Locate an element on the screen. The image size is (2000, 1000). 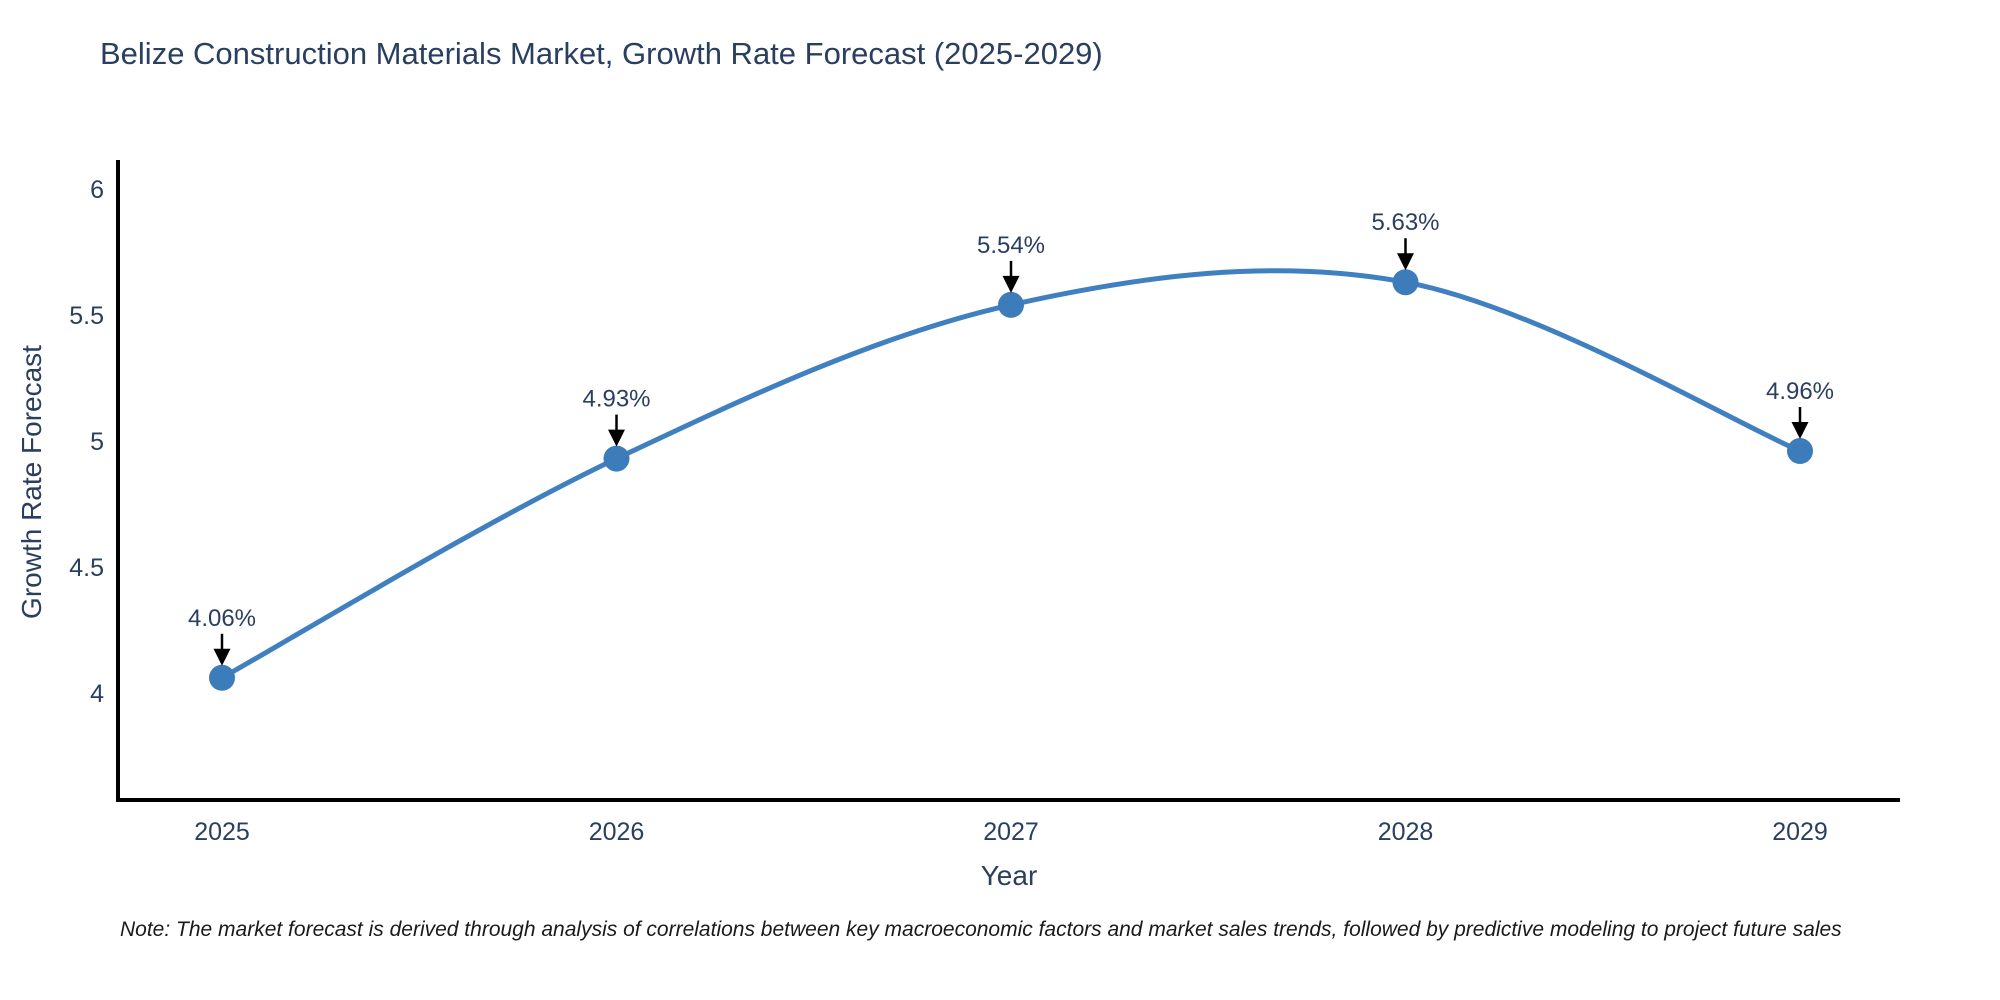
x-tick-label: 2025 is located at coordinates (222, 832).